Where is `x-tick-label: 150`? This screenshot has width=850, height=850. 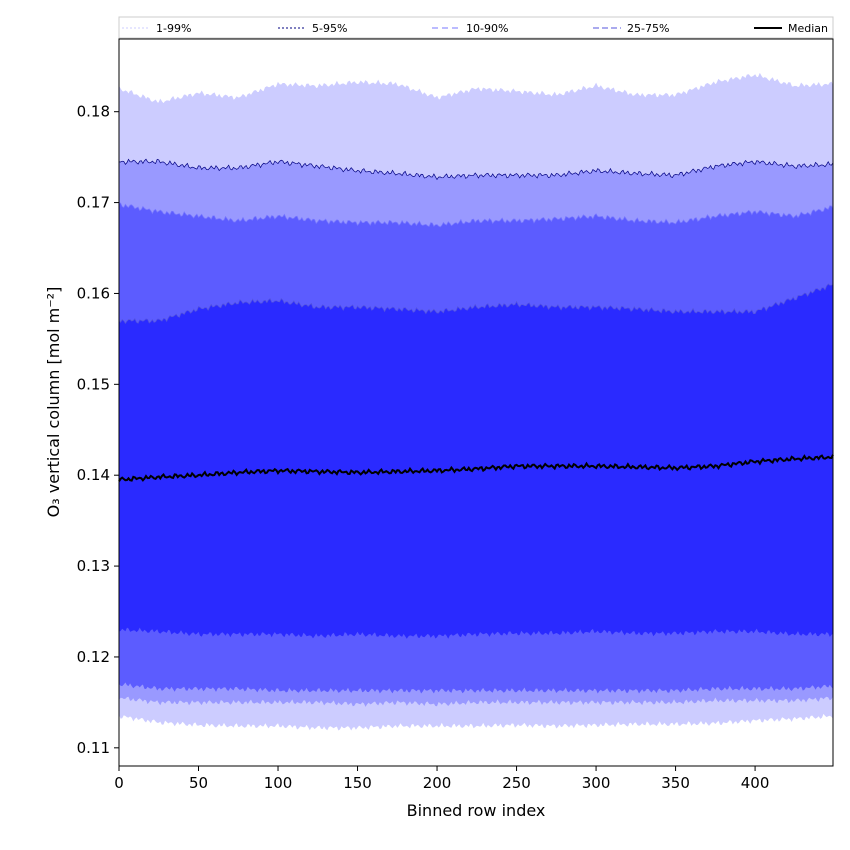
x-tick-label: 150 is located at coordinates (357, 783).